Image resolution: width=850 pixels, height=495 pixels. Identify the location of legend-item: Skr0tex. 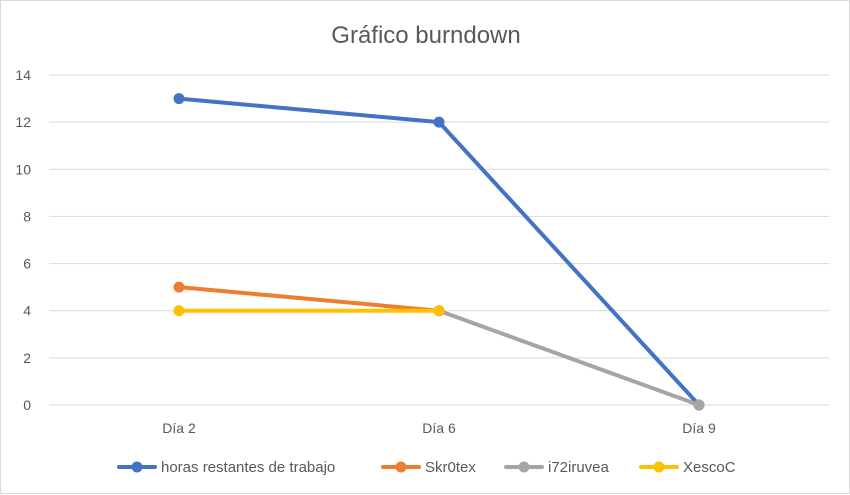
(428, 467).